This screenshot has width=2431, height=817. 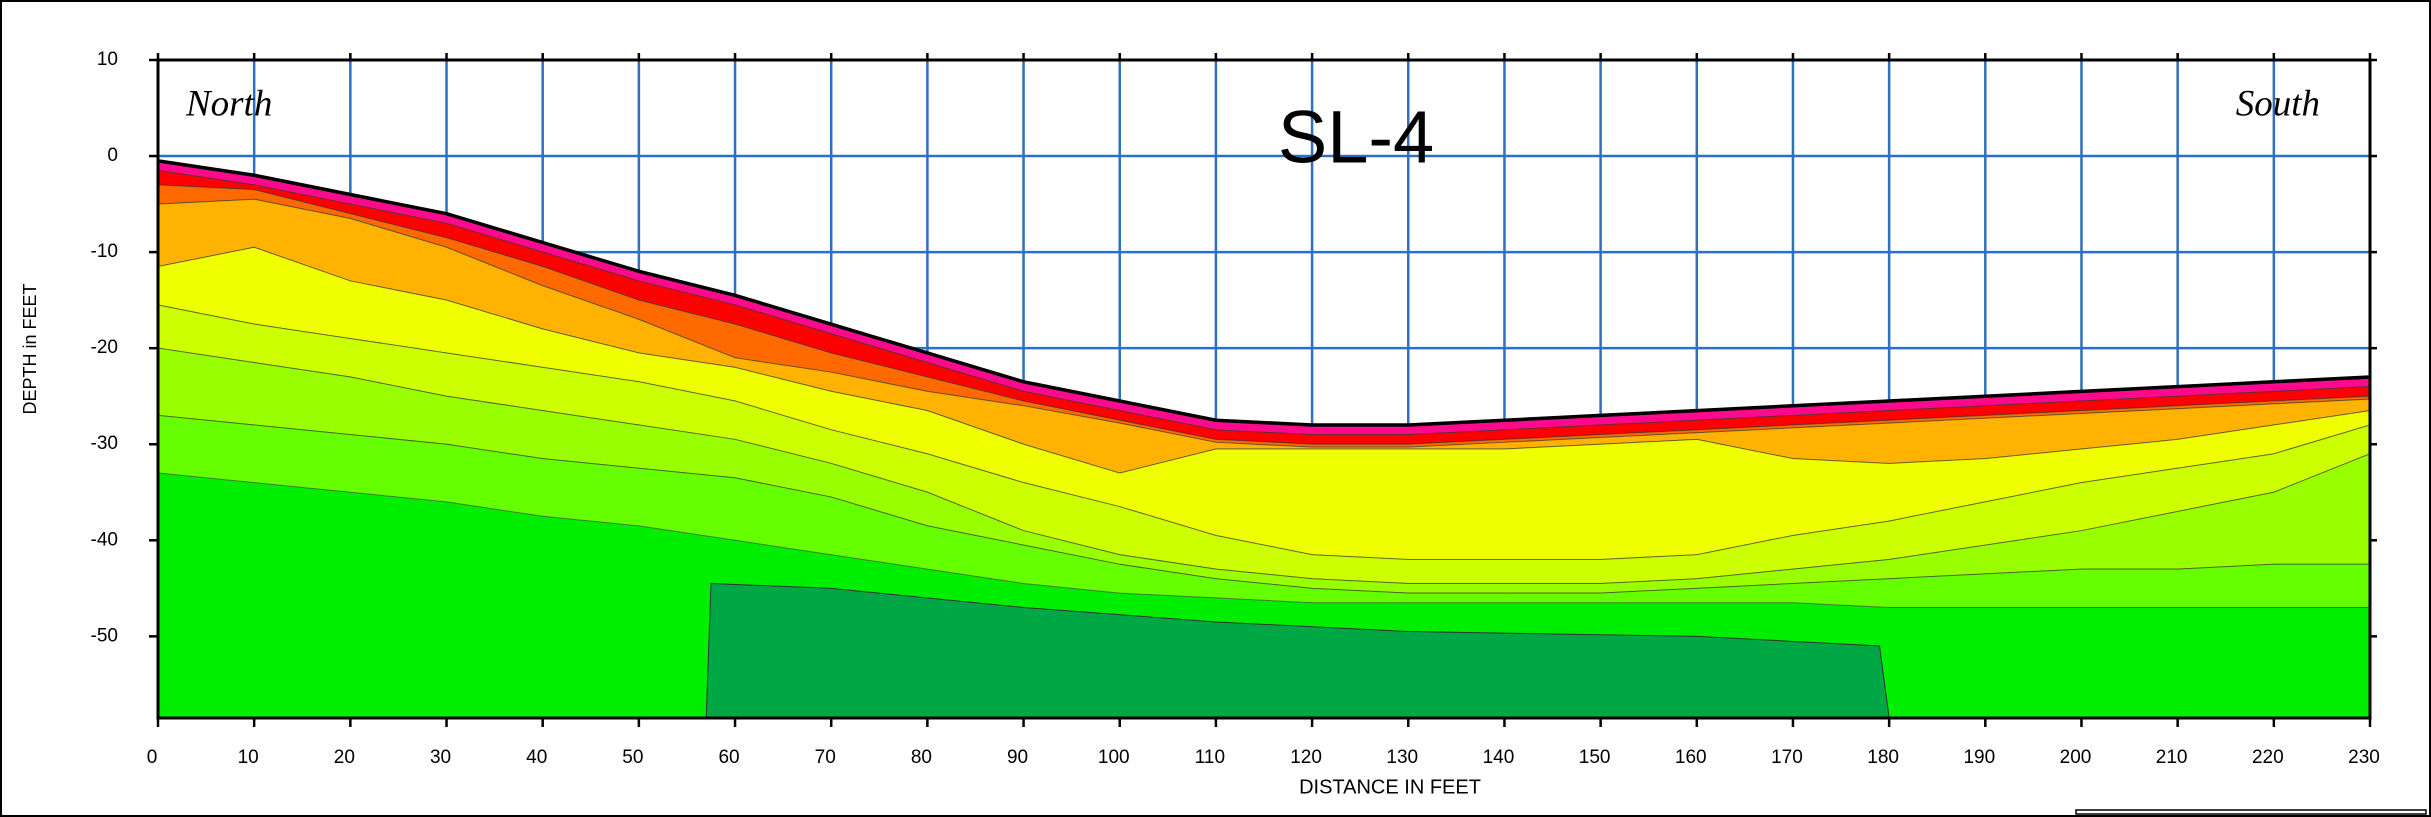 What do you see at coordinates (152, 757) in the screenshot?
I see `x-tick-label: 0` at bounding box center [152, 757].